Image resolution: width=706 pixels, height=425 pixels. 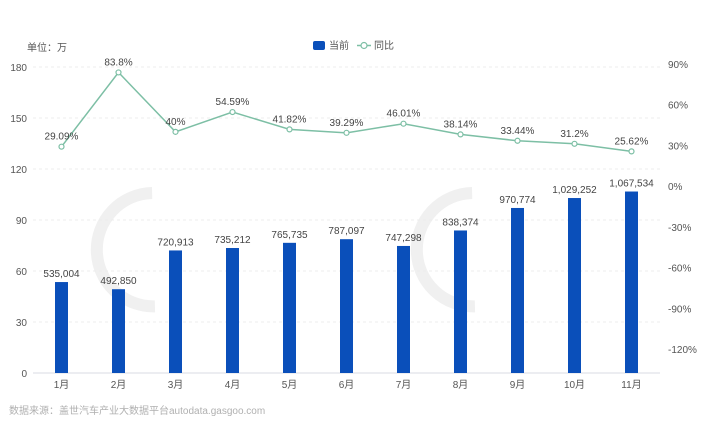 I want to click on line-label: 33.44%, so click(x=518, y=131).